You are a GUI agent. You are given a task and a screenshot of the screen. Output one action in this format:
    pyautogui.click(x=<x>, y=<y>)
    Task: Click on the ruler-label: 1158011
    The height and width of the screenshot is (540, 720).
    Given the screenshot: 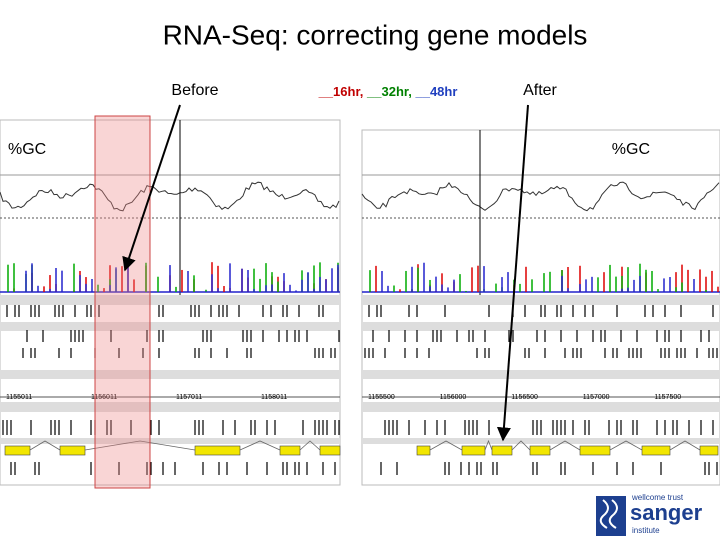 What is the action you would take?
    pyautogui.click(x=274, y=397)
    